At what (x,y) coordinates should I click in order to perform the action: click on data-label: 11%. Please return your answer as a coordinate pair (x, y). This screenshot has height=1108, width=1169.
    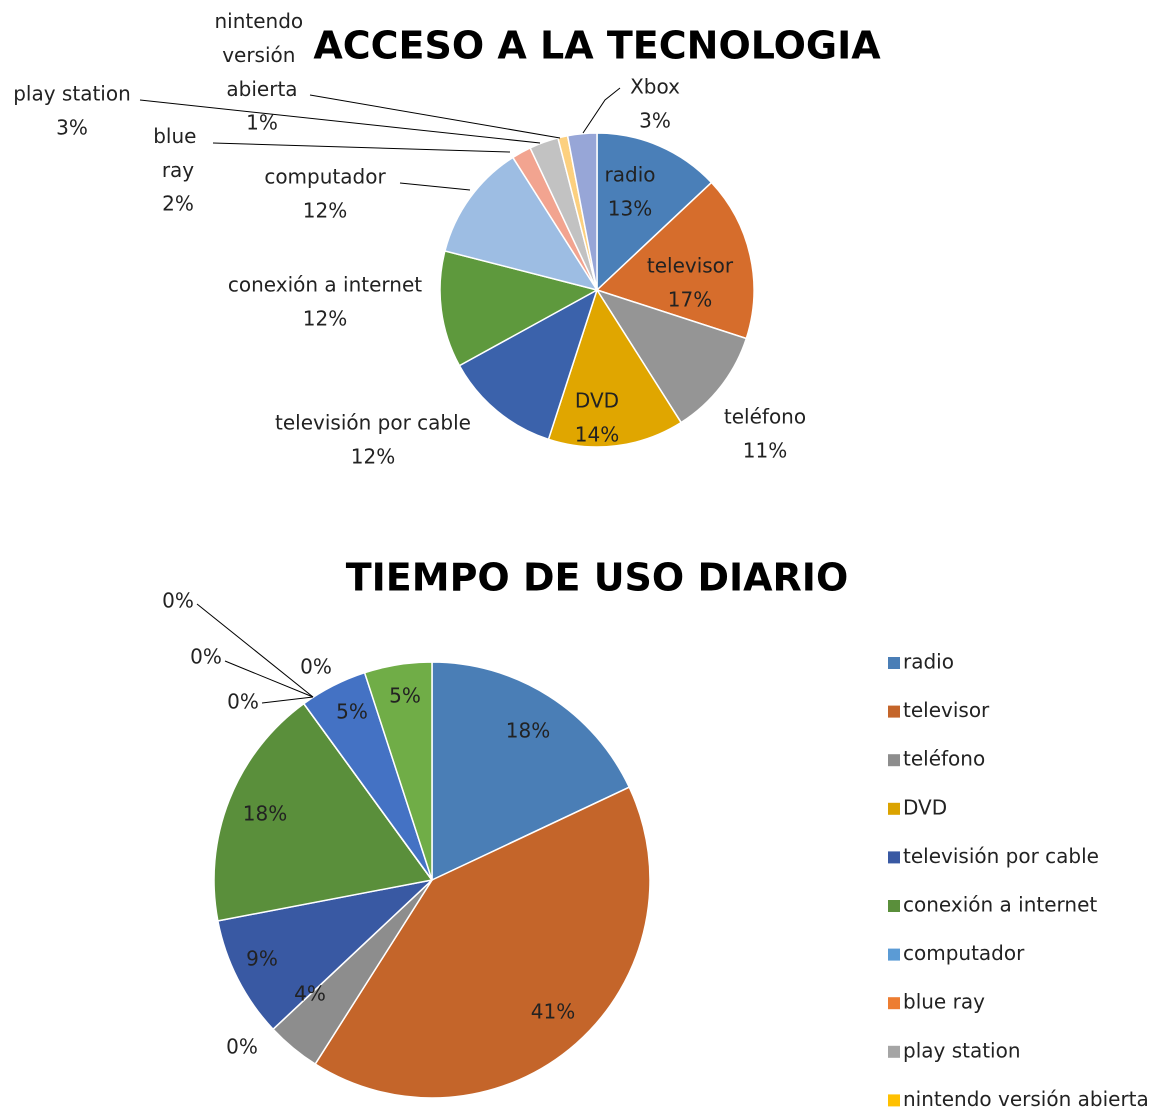
    Looking at the image, I should click on (765, 451).